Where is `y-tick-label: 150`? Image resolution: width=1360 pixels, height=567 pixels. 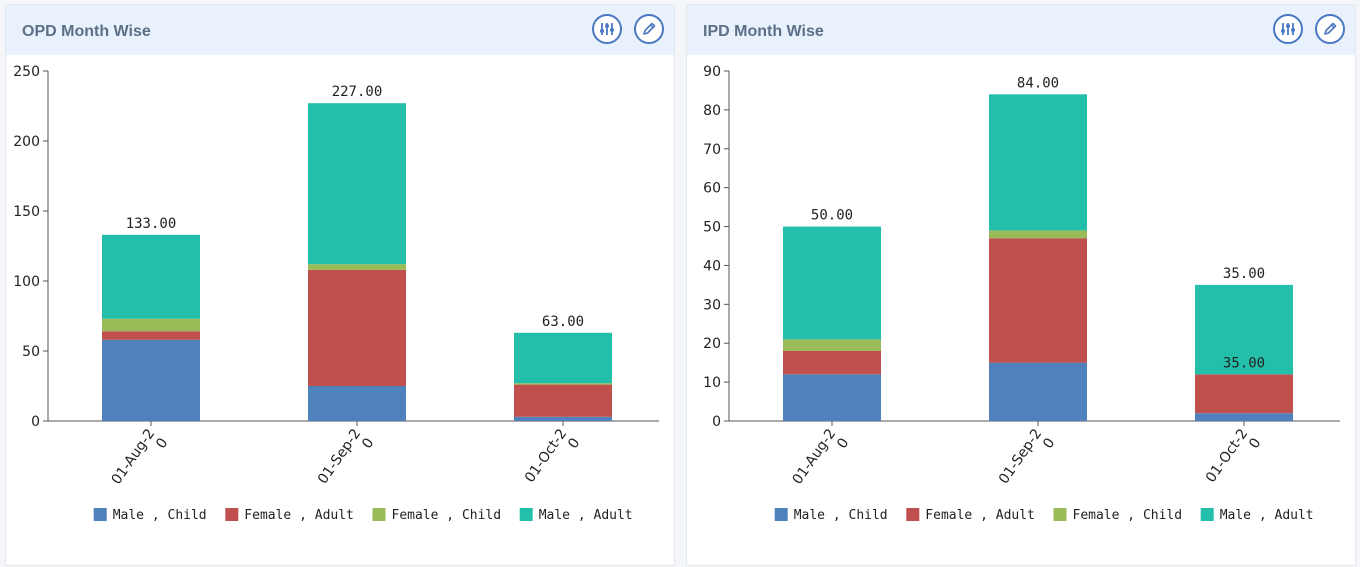
y-tick-label: 150 is located at coordinates (26, 212).